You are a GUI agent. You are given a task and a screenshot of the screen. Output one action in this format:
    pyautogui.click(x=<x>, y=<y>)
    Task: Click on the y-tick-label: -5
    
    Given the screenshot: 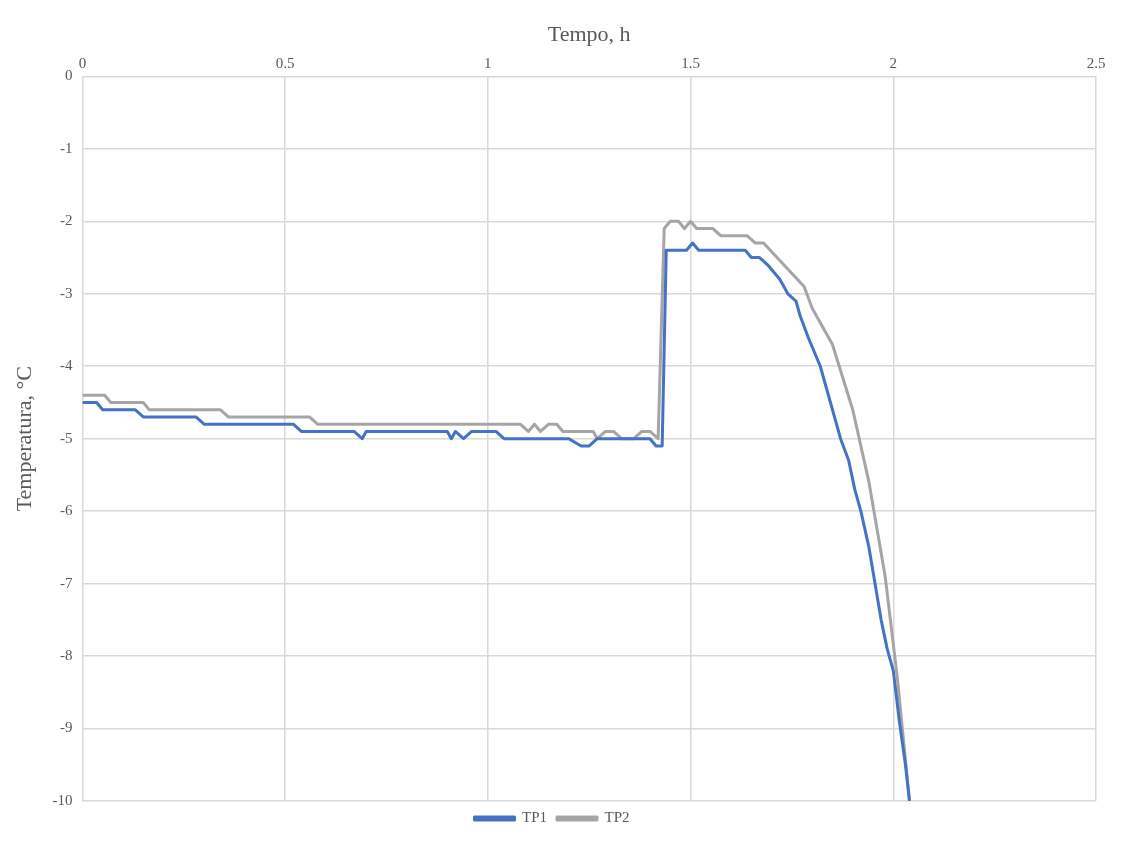 What is the action you would take?
    pyautogui.click(x=66, y=437)
    